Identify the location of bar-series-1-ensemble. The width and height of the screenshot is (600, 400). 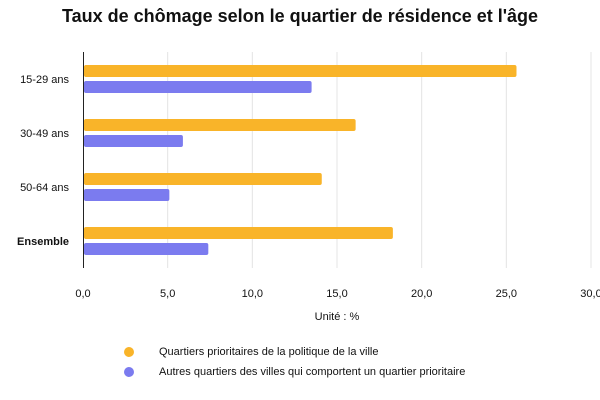
(146, 249).